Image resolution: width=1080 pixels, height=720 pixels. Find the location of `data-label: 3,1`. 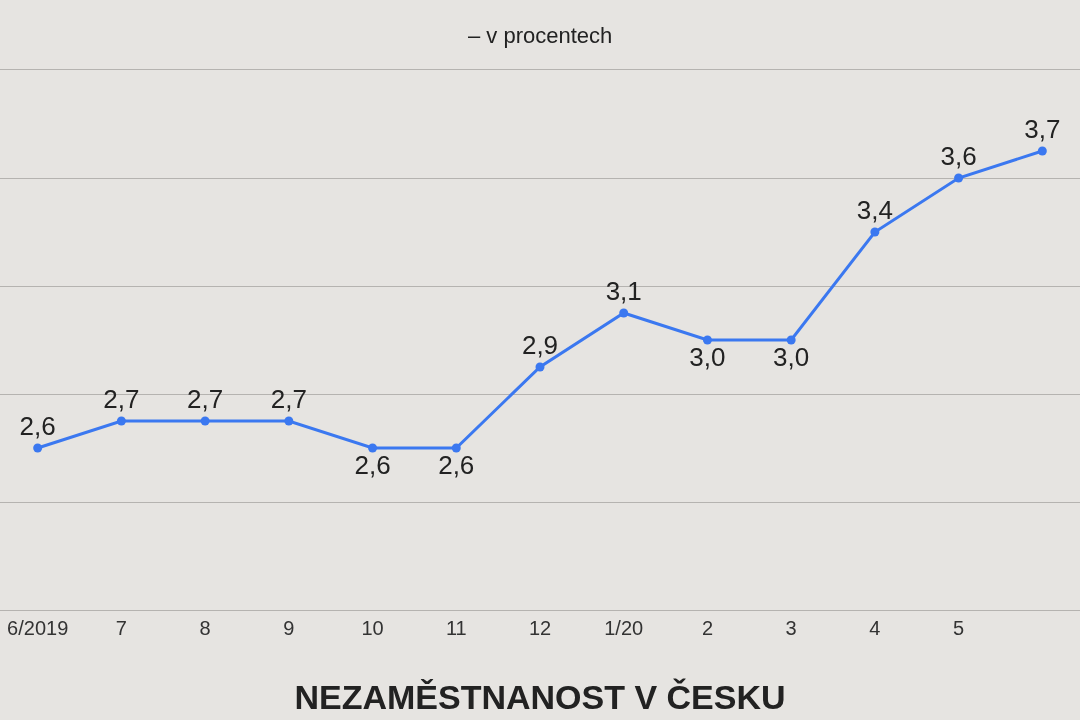

data-label: 3,1 is located at coordinates (623, 290).